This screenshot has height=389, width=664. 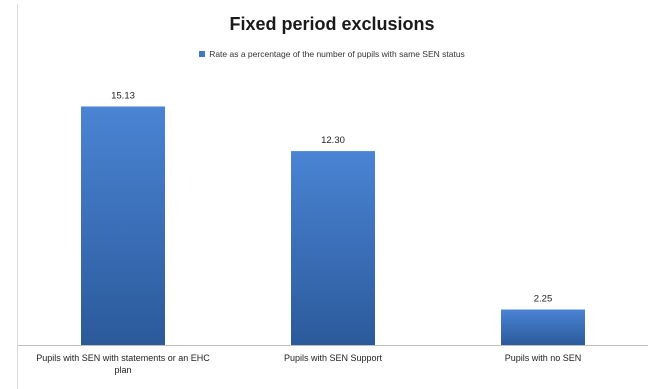 What do you see at coordinates (332, 24) in the screenshot?
I see `chart-title: Fixed period exclusions` at bounding box center [332, 24].